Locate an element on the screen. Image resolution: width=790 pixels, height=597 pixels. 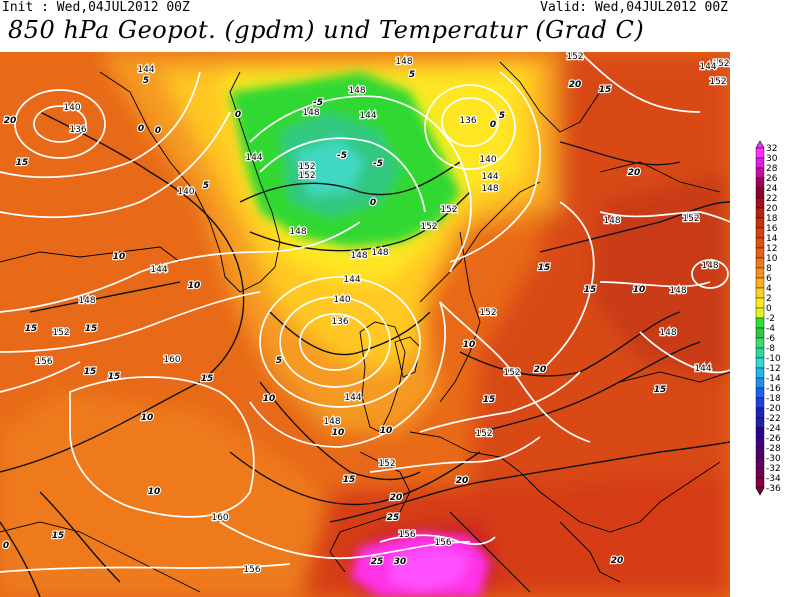
isohypse-label-g45: 148 is located at coordinates (403, 62).